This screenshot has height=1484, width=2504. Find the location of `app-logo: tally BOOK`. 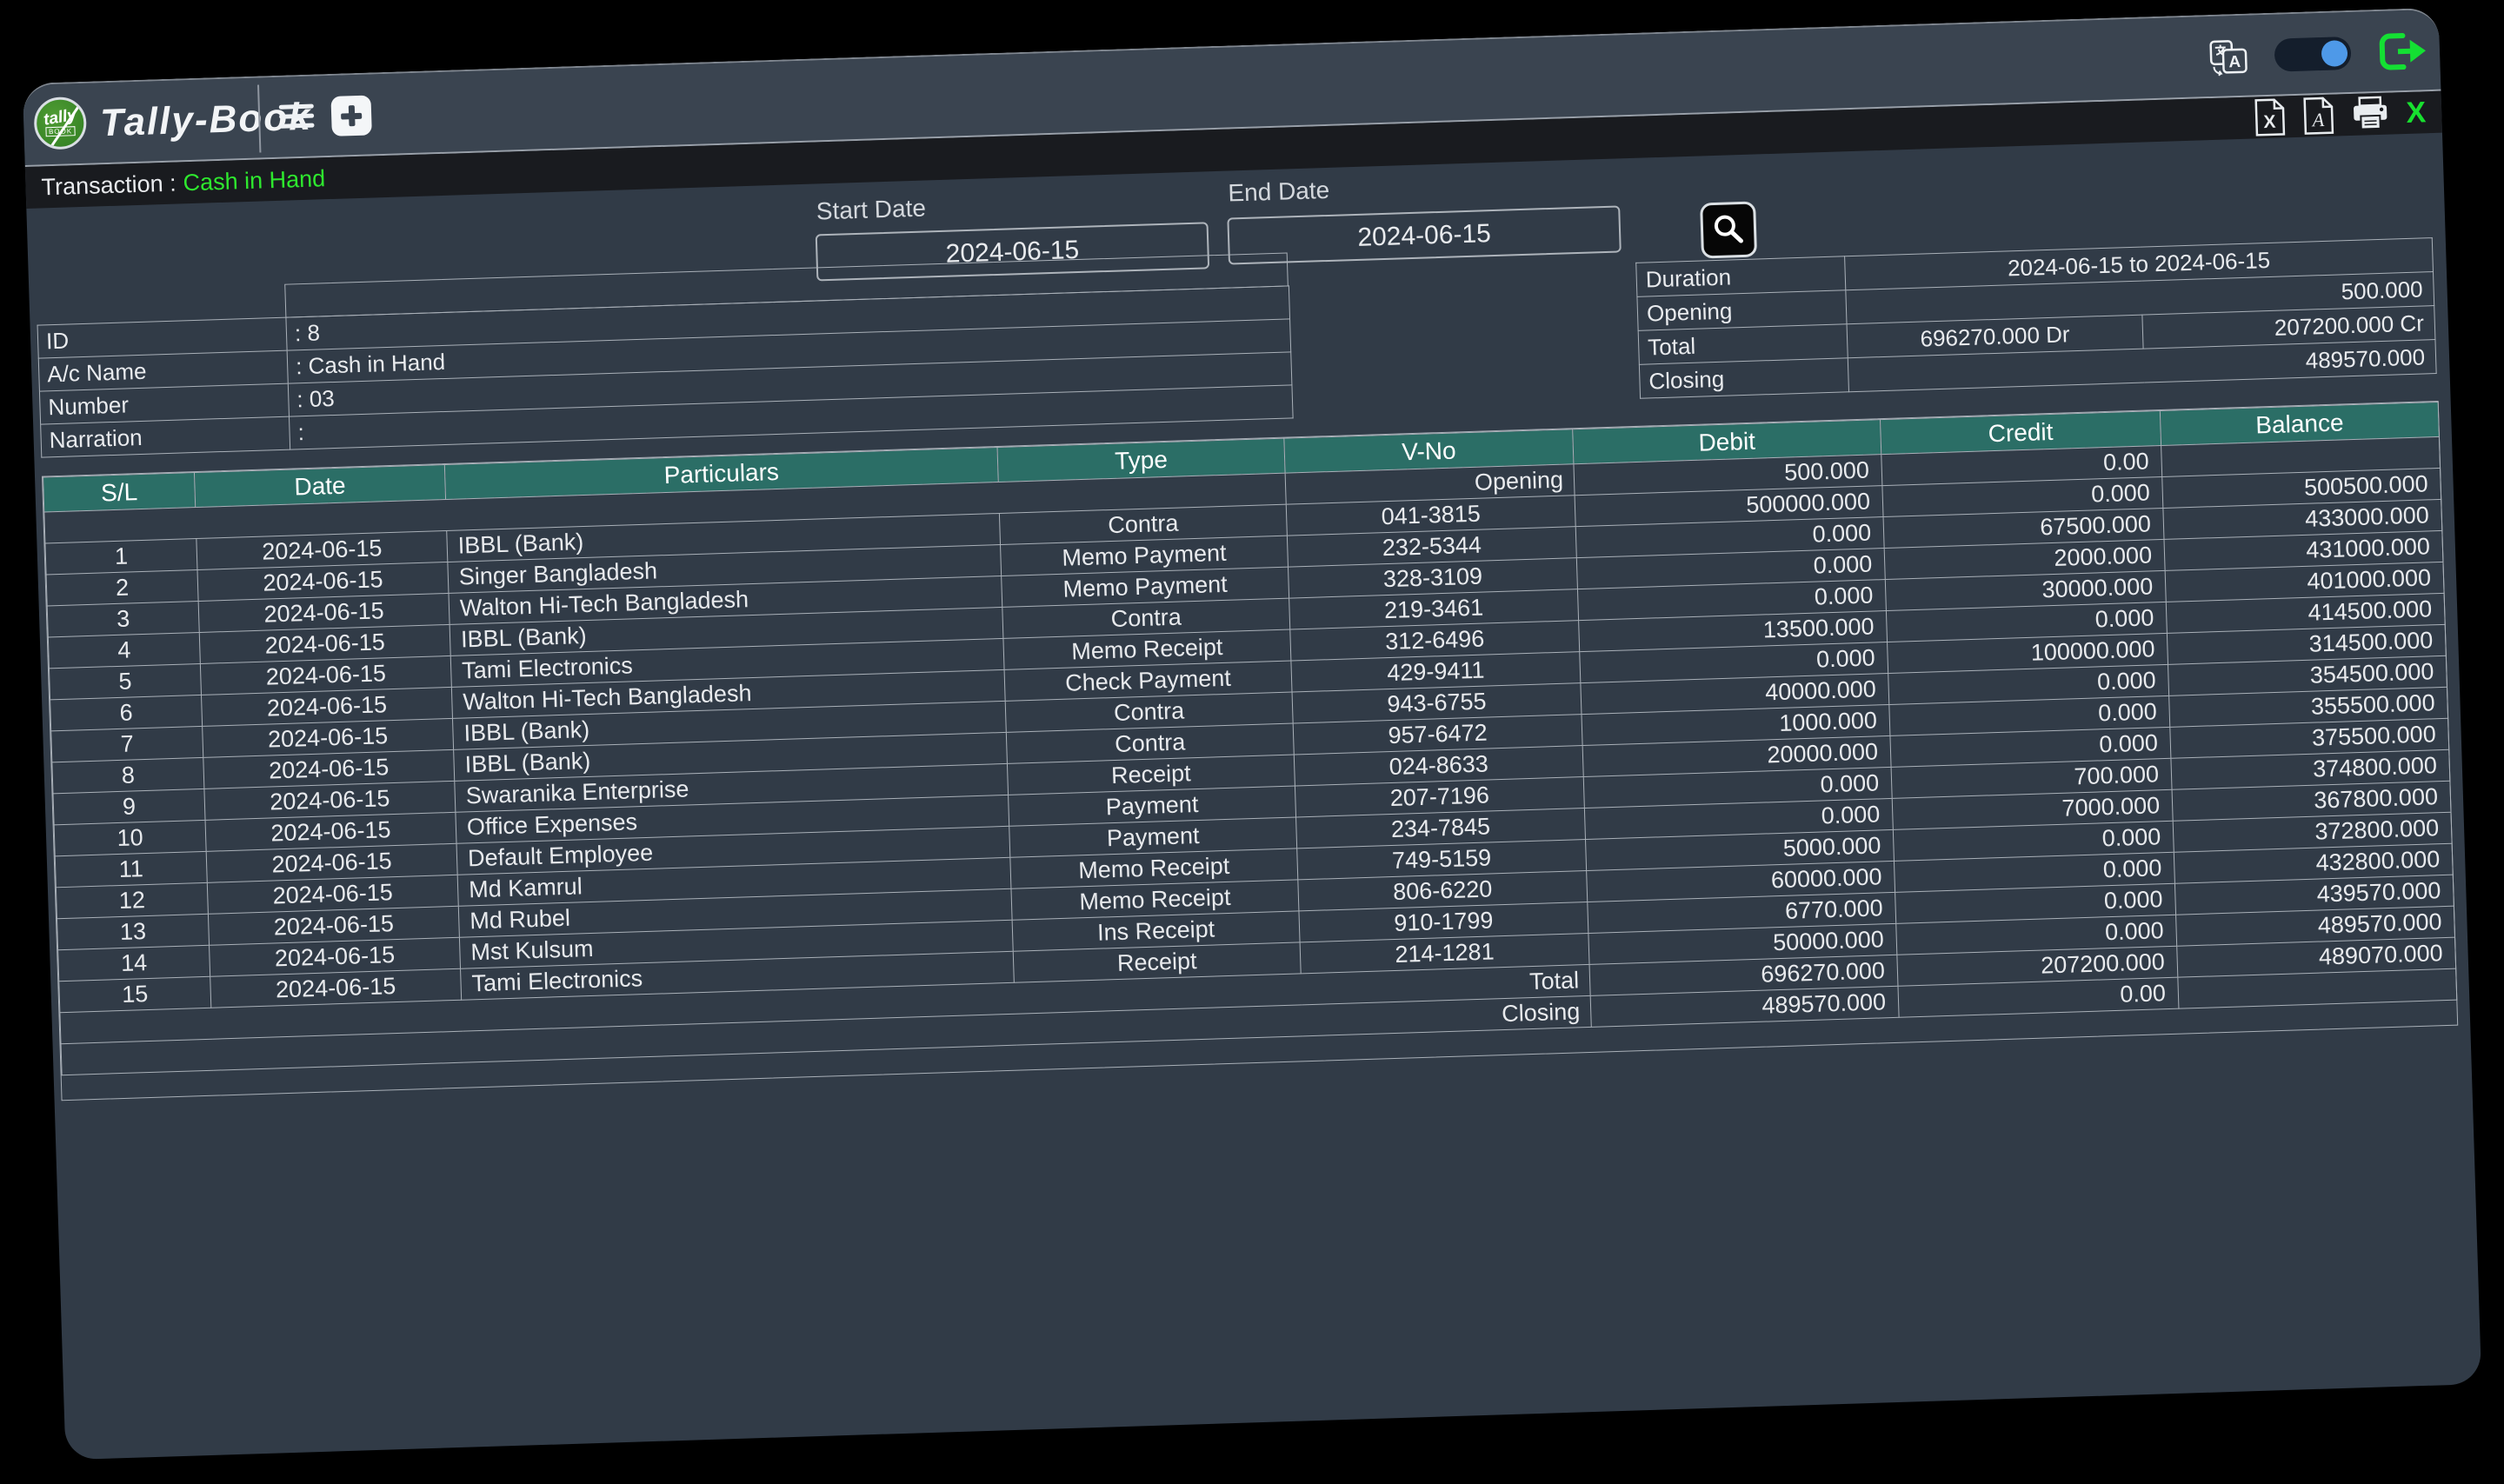

app-logo: tally BOOK is located at coordinates (60, 123).